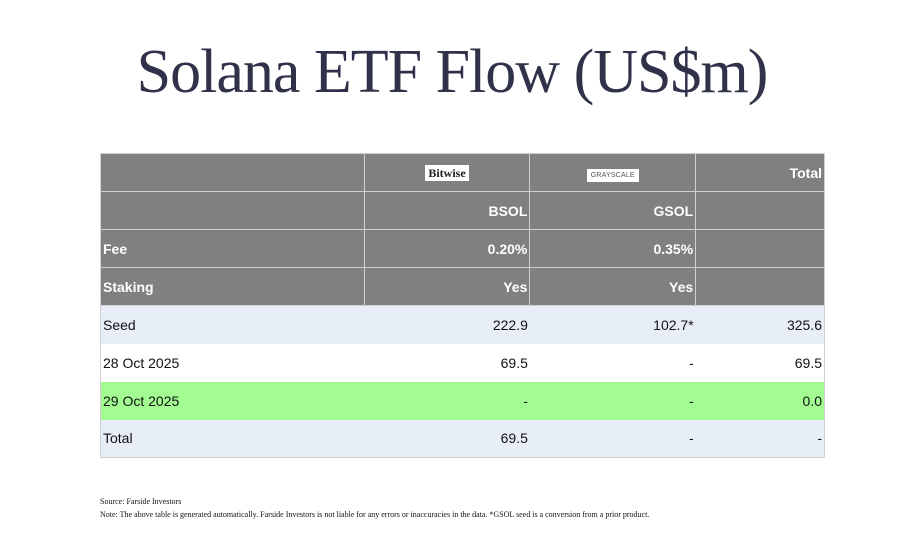 Image resolution: width=904 pixels, height=560 pixels. Describe the element at coordinates (612, 175) in the screenshot. I see `grayscale-logo: GRAYSCALE` at that location.